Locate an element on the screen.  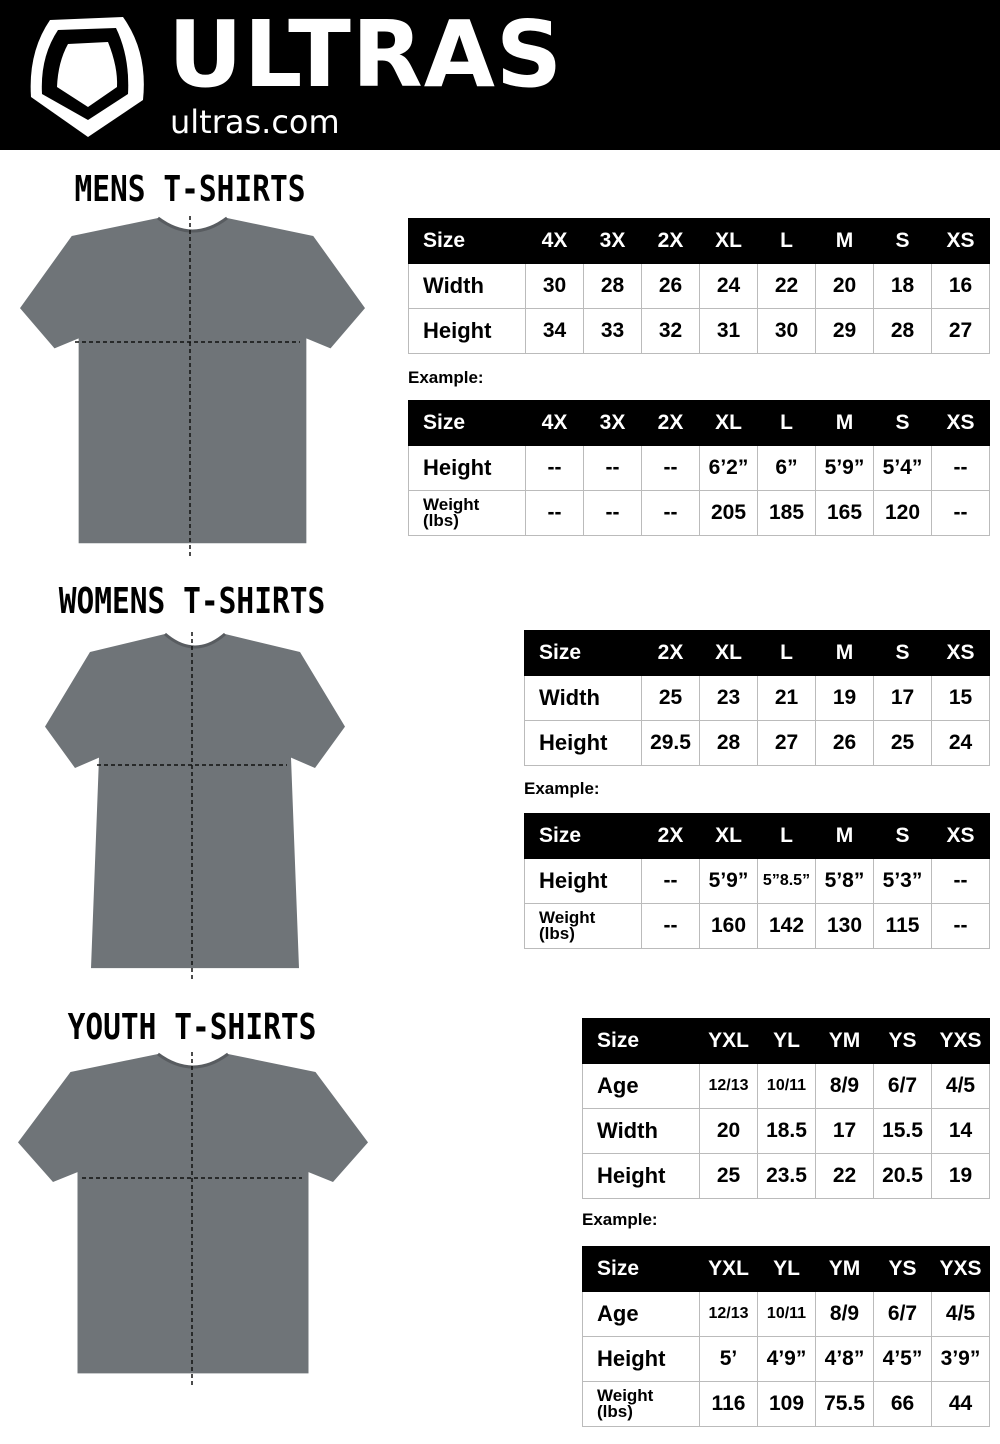
table-header-row: Size YXL YL YM YS YXS is located at coordinates (786, 1269).